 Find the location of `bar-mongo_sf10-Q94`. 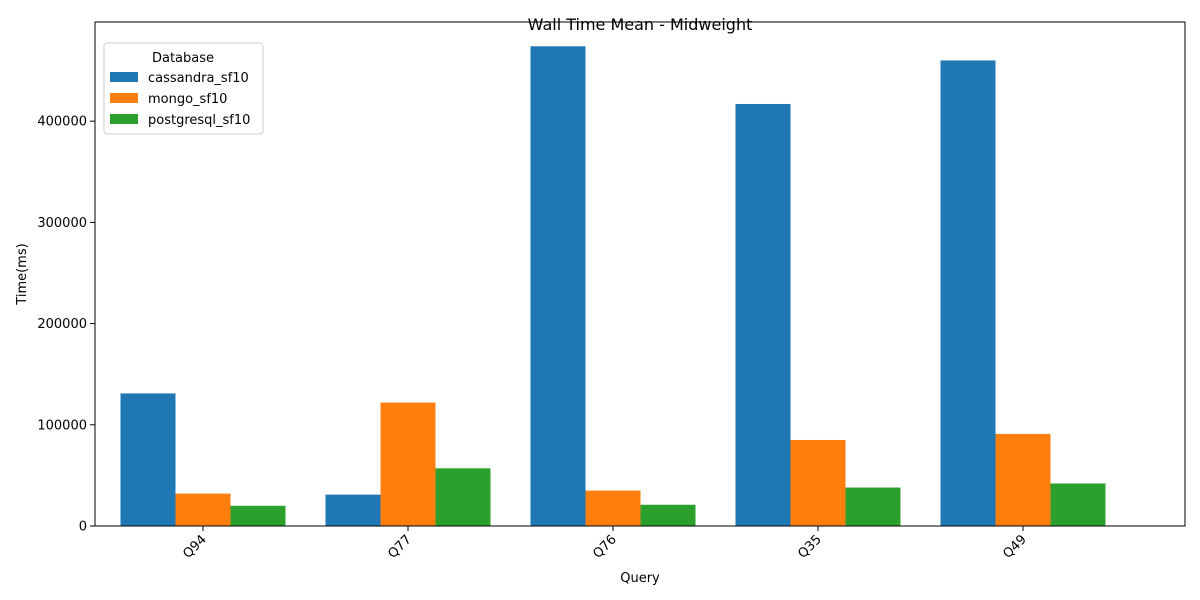

bar-mongo_sf10-Q94 is located at coordinates (203, 509).